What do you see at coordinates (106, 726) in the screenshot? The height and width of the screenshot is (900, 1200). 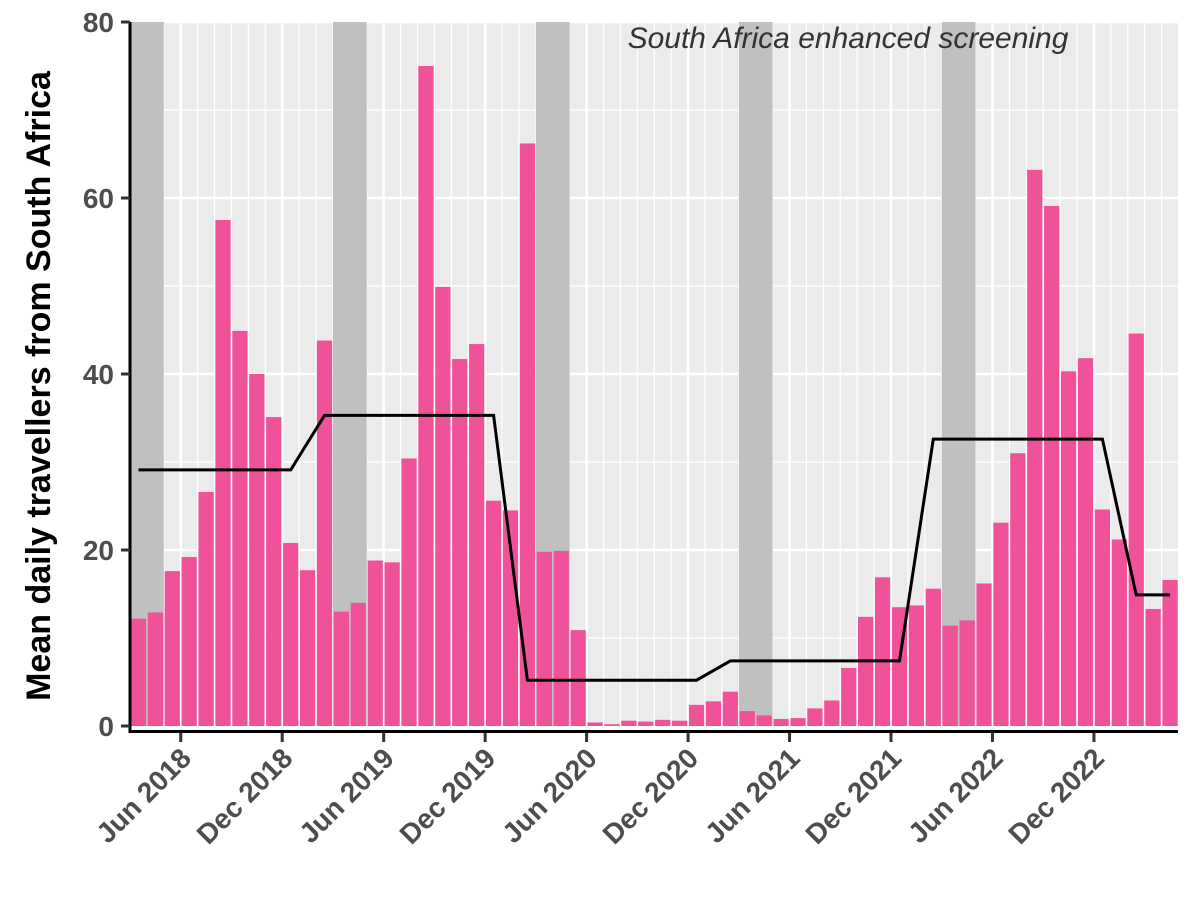 I see `y-tick-label: 0` at bounding box center [106, 726].